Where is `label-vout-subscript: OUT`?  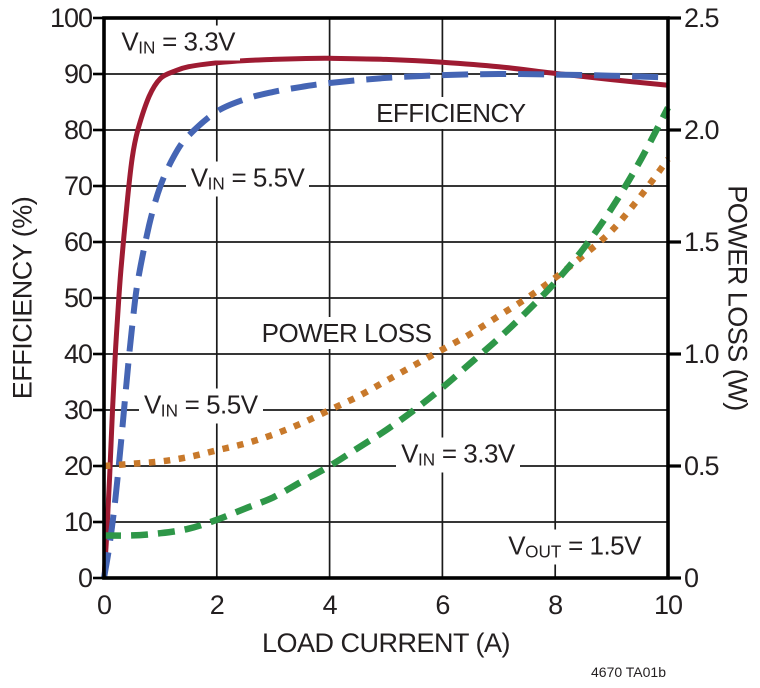 label-vout-subscript: OUT is located at coordinates (543, 551).